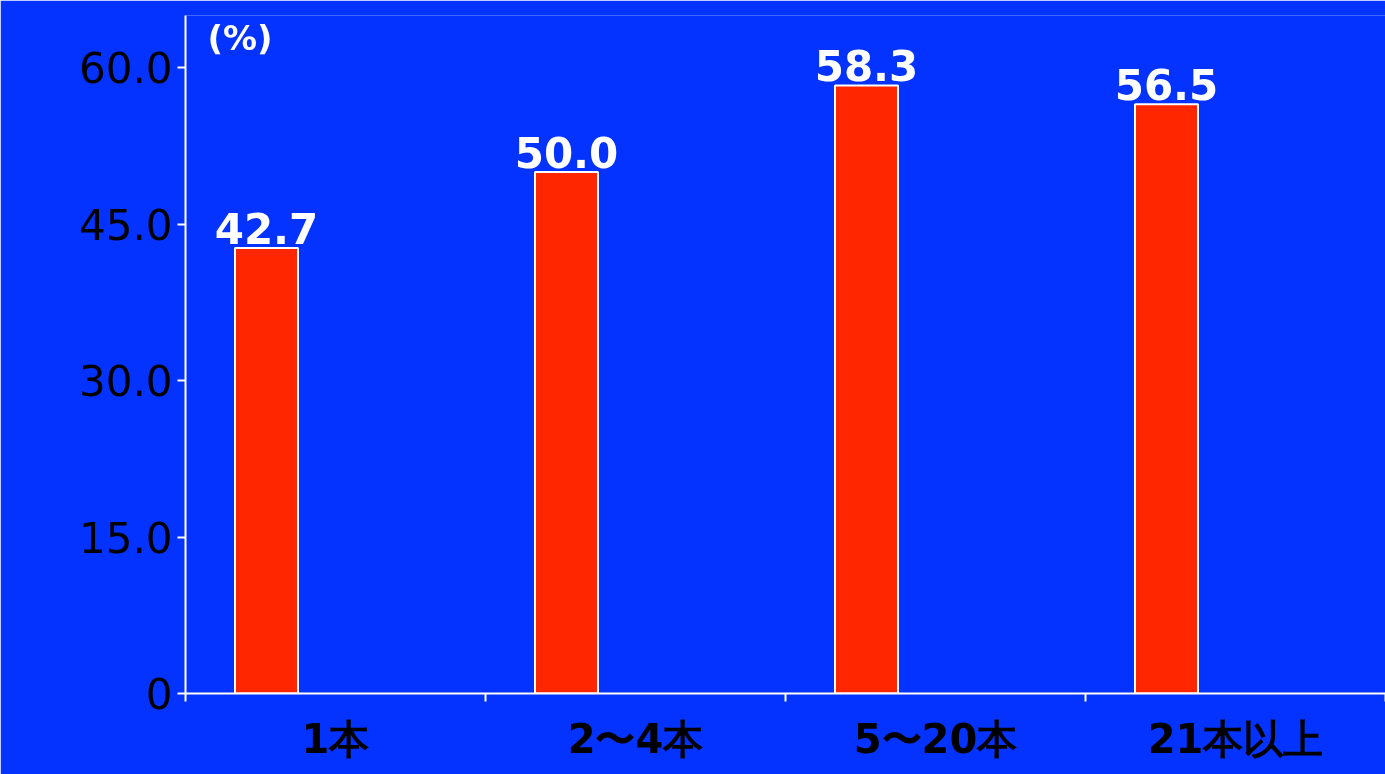  I want to click on x-tick-label: 5〜20本, so click(935, 738).